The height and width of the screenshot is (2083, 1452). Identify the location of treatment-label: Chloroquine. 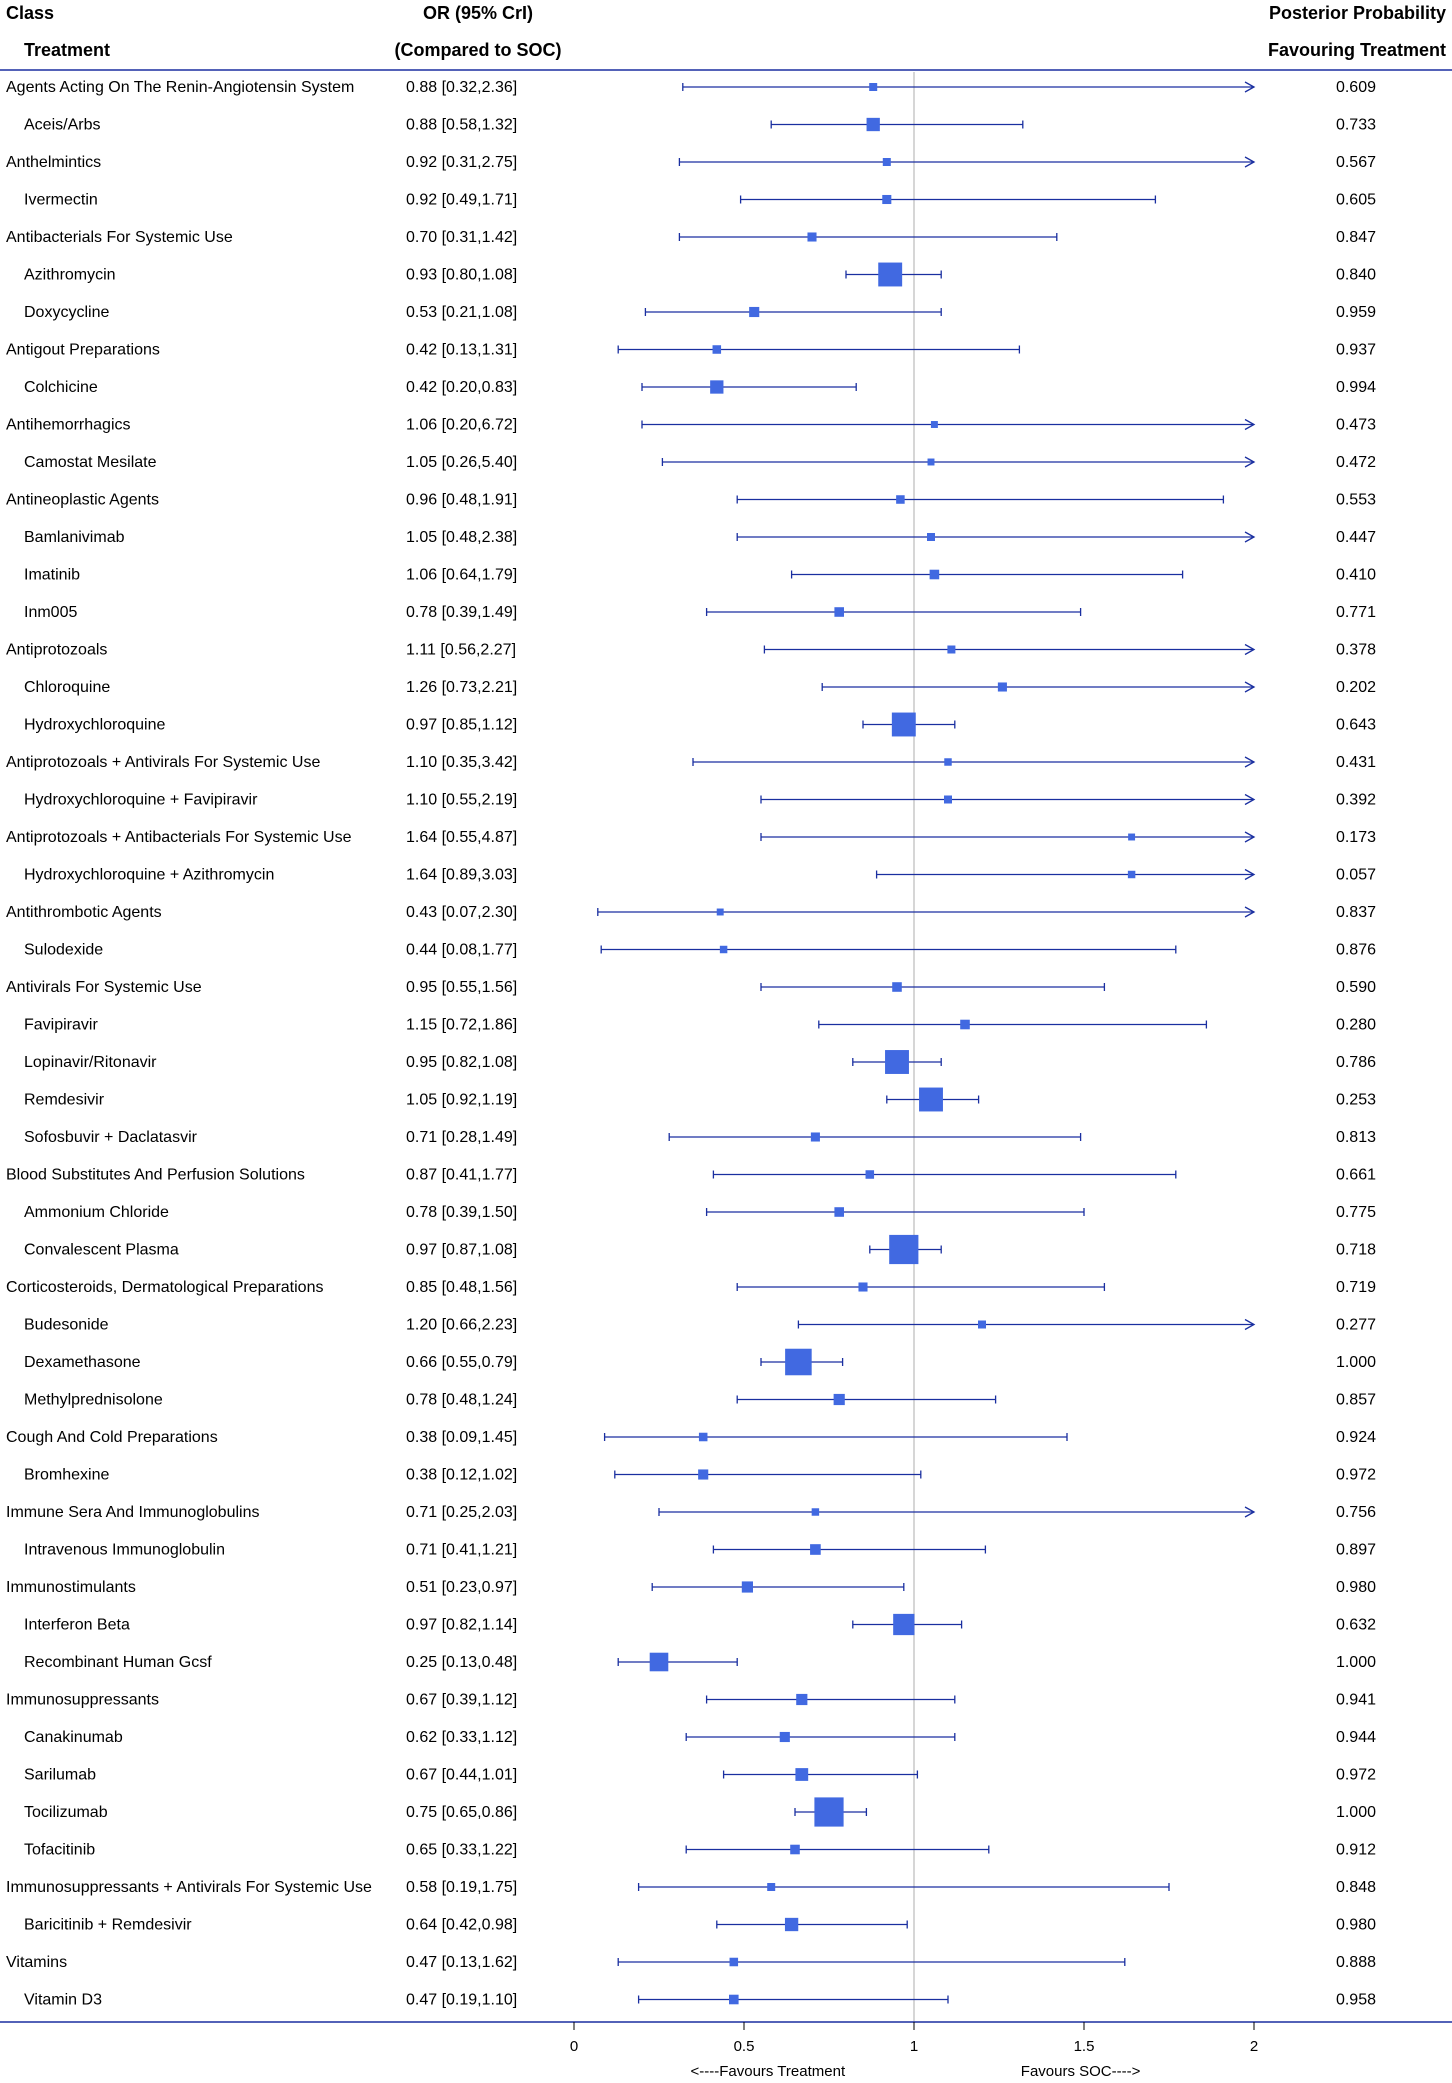
(67, 687).